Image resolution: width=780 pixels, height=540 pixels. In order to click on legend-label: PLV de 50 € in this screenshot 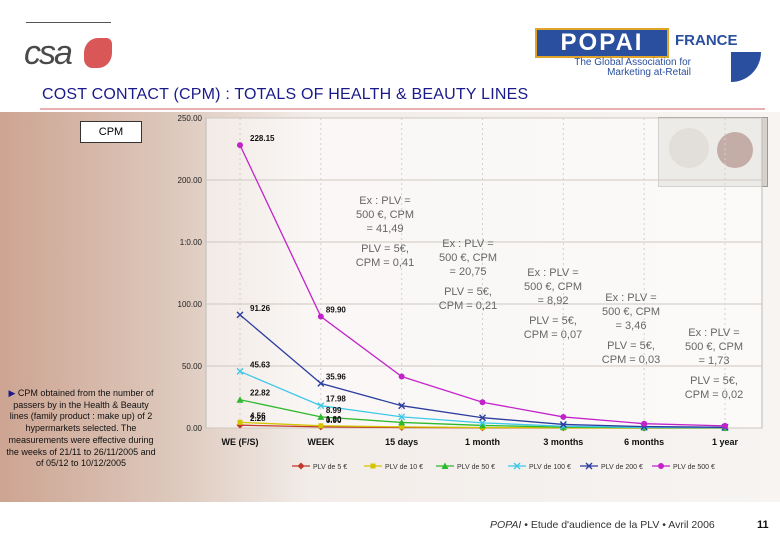, I will do `click(476, 467)`.